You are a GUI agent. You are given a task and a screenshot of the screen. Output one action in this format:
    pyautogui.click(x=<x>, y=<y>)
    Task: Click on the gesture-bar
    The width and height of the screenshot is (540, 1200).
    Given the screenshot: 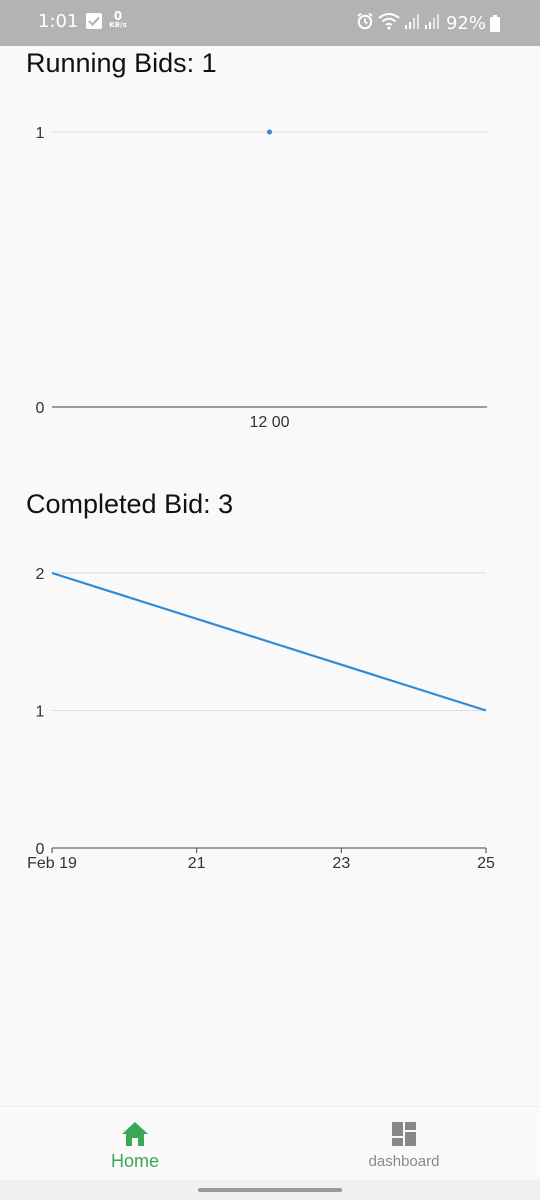 What is the action you would take?
    pyautogui.click(x=270, y=1190)
    